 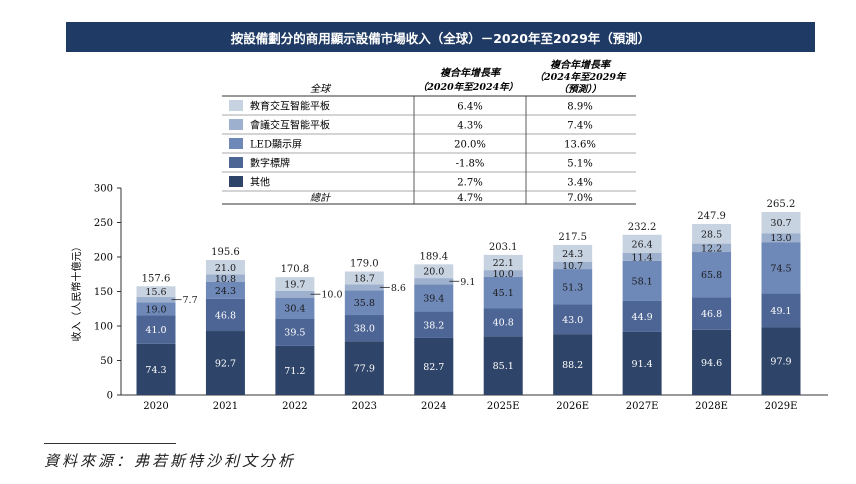 I want to click on total-label: 203.1, so click(x=503, y=247).